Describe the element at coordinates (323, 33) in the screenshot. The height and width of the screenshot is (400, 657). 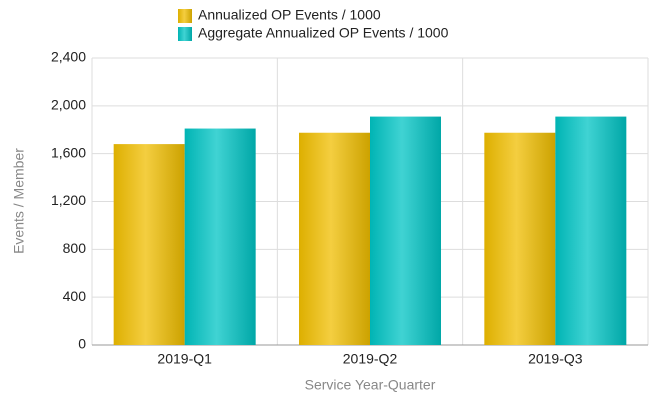
I see `legend-label: Aggregate Annualized OP Events / 1000` at that location.